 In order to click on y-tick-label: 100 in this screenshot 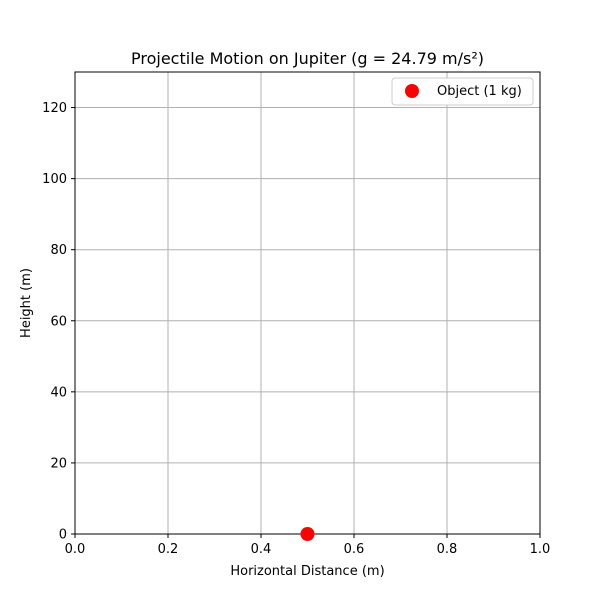, I will do `click(54, 179)`.